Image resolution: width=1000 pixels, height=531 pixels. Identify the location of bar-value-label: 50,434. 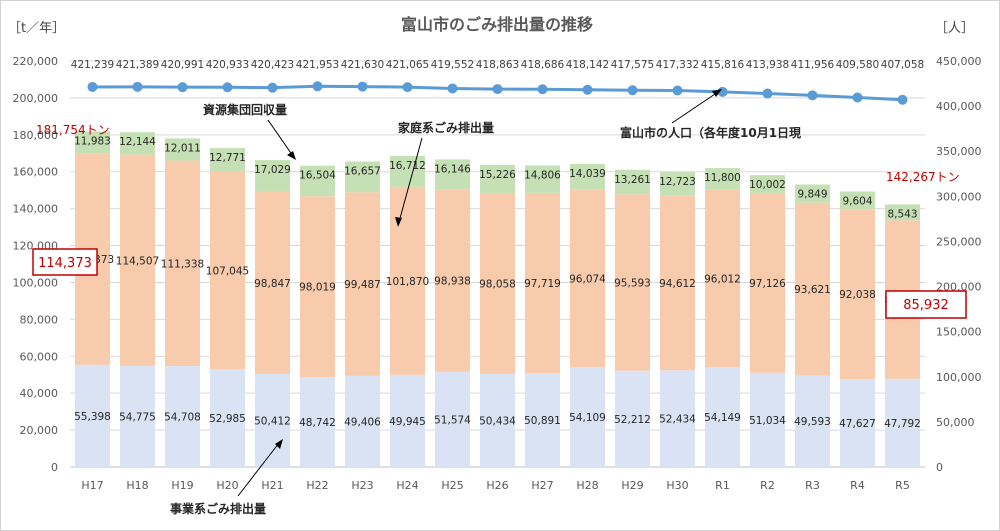
(497, 421).